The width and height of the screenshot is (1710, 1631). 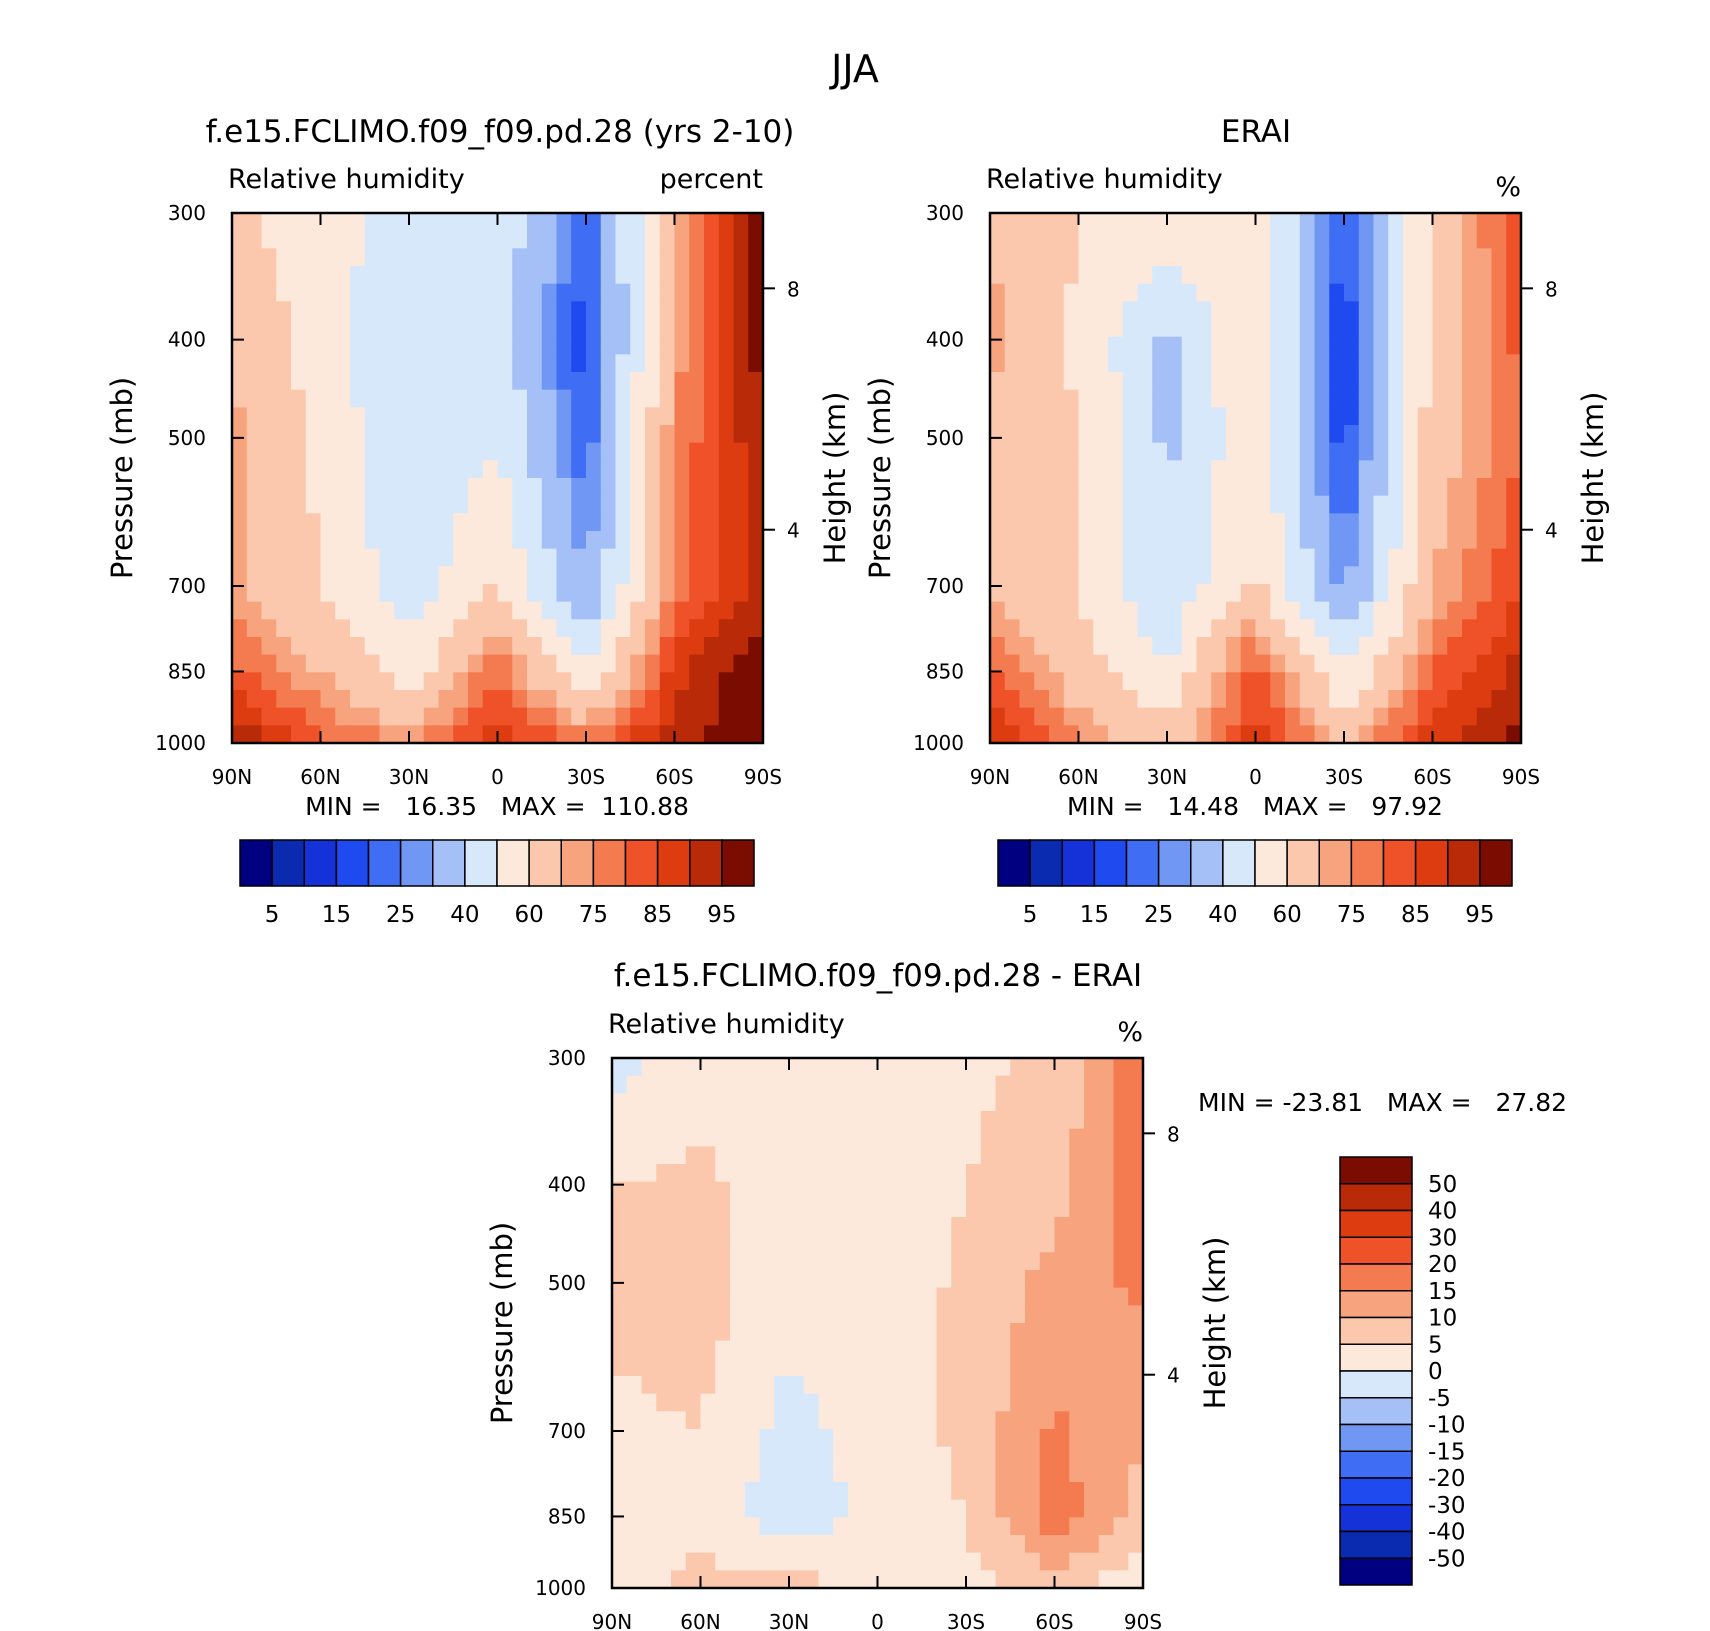 I want to click on colorbar-box, so click(x=706, y=863).